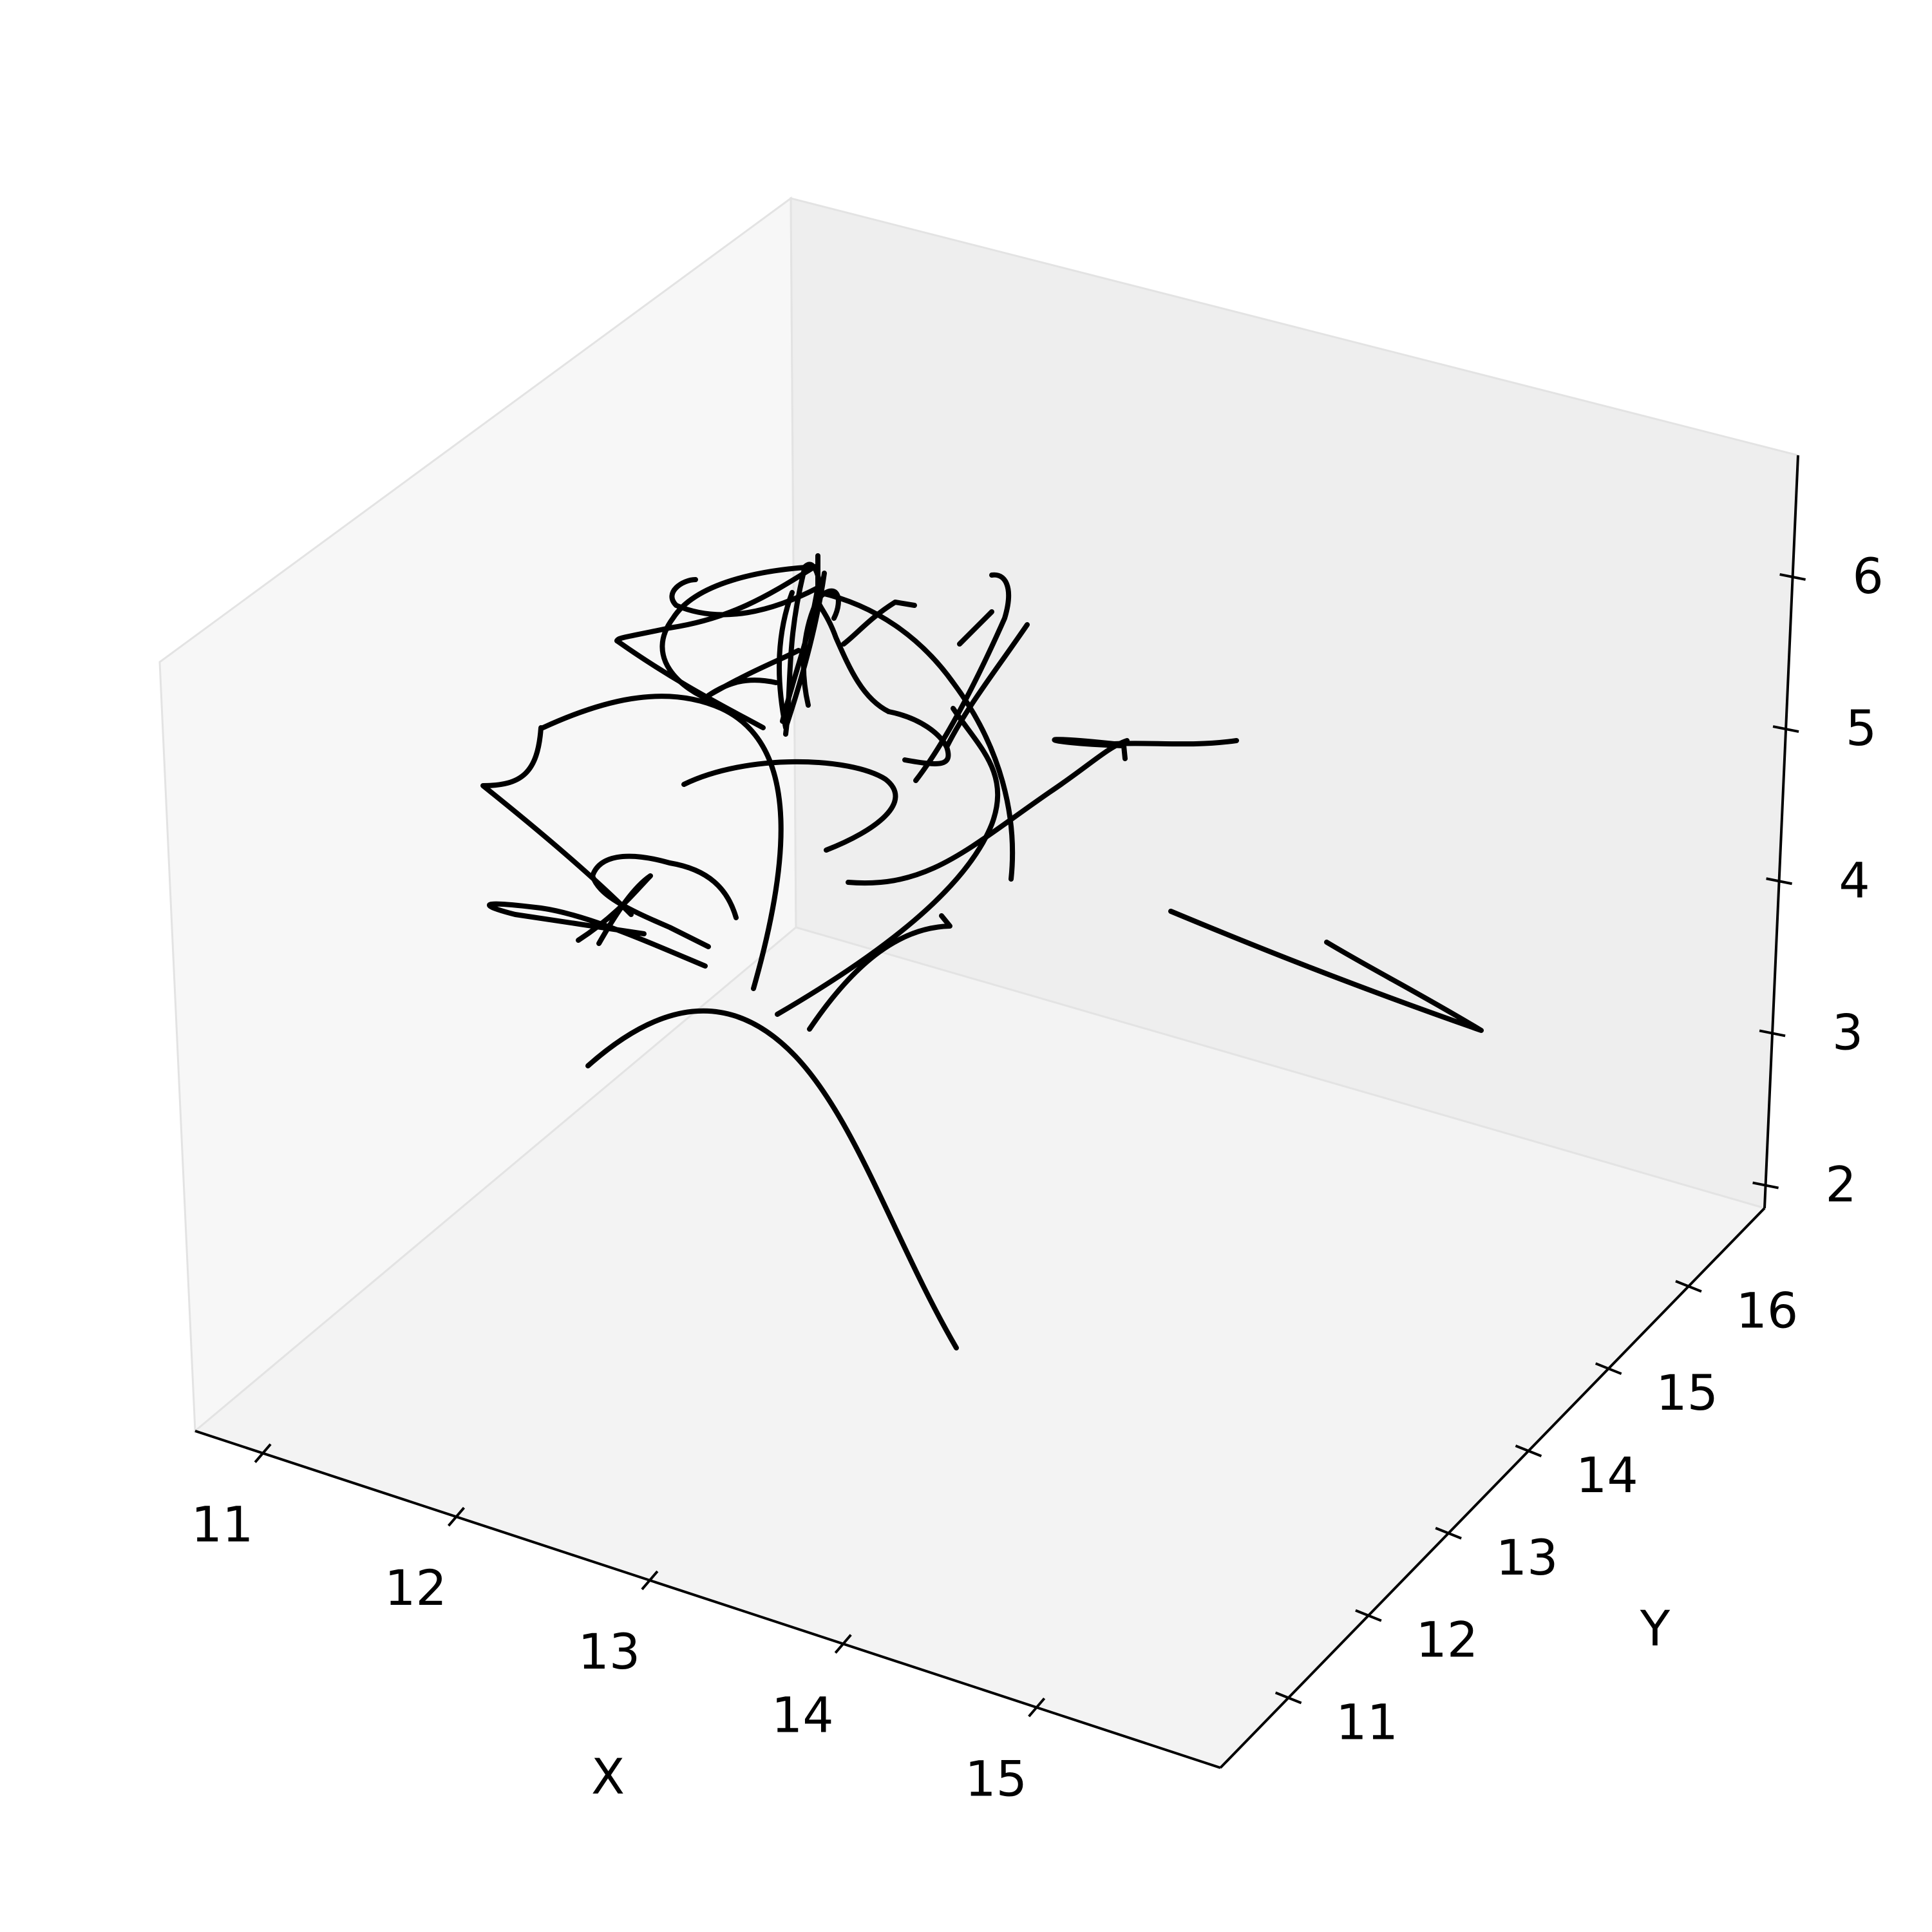 The width and height of the screenshot is (1932, 1932). Describe the element at coordinates (1492, 1488) in the screenshot. I see `y-axis-line` at that location.